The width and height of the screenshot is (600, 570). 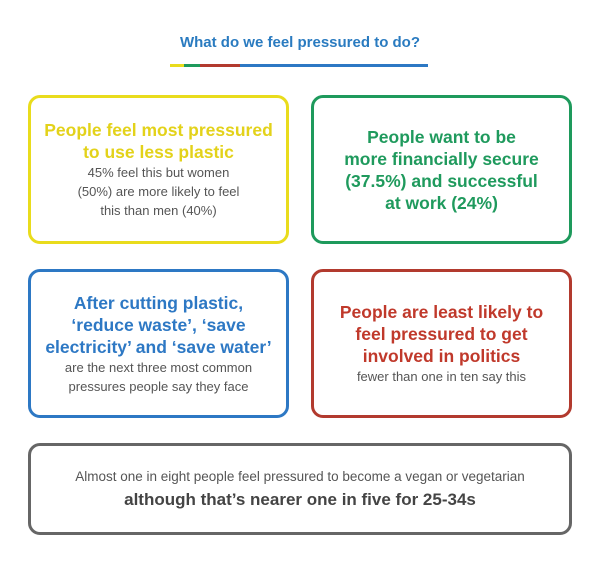 I want to click on card-finance-headline-4: at work (24%), so click(x=441, y=202).